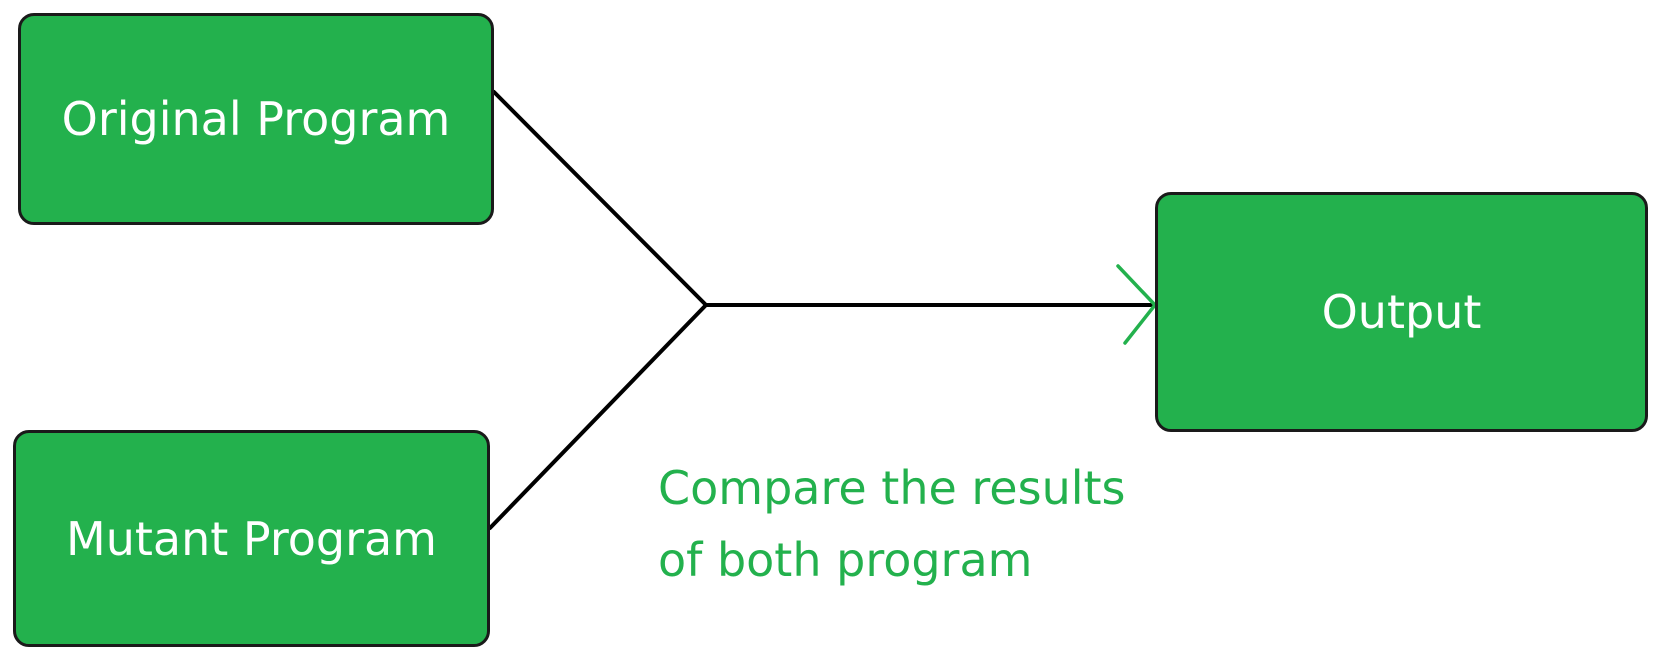 The image size is (1664, 659). Describe the element at coordinates (600, 198) in the screenshot. I see `edge-original-to-junction` at that location.